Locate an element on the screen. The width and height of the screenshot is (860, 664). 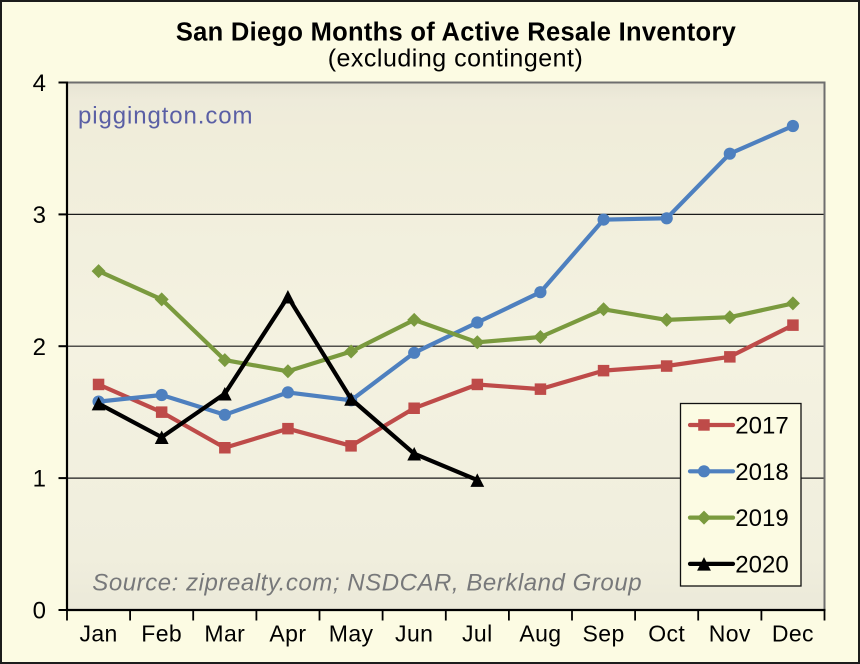
svg-text: May is located at coordinates (351, 634).